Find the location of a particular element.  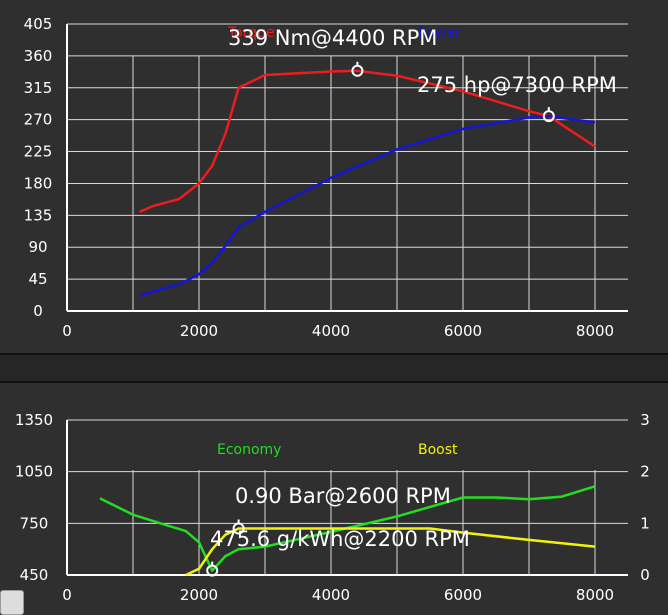

peak-annotation: 275 hp@7300 RPM is located at coordinates (517, 85).